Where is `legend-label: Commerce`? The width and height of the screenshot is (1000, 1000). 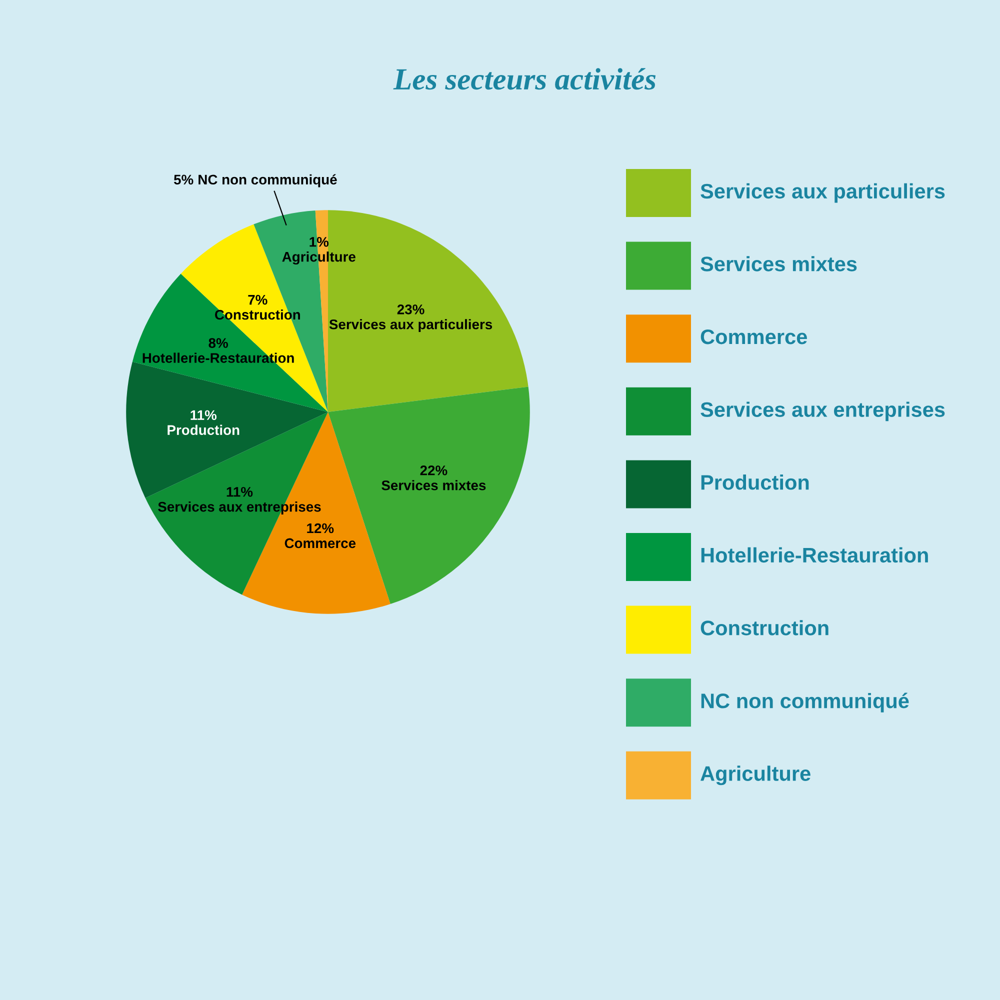
legend-label: Commerce is located at coordinates (753, 336).